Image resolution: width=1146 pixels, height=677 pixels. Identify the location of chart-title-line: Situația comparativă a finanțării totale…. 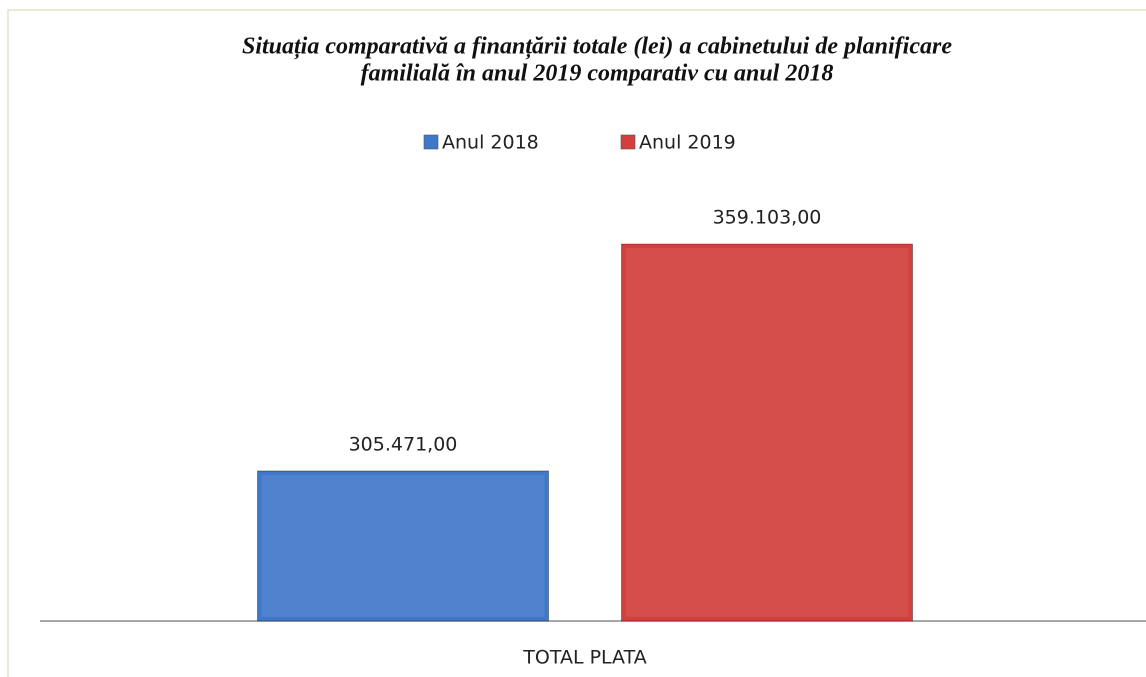
(597, 47).